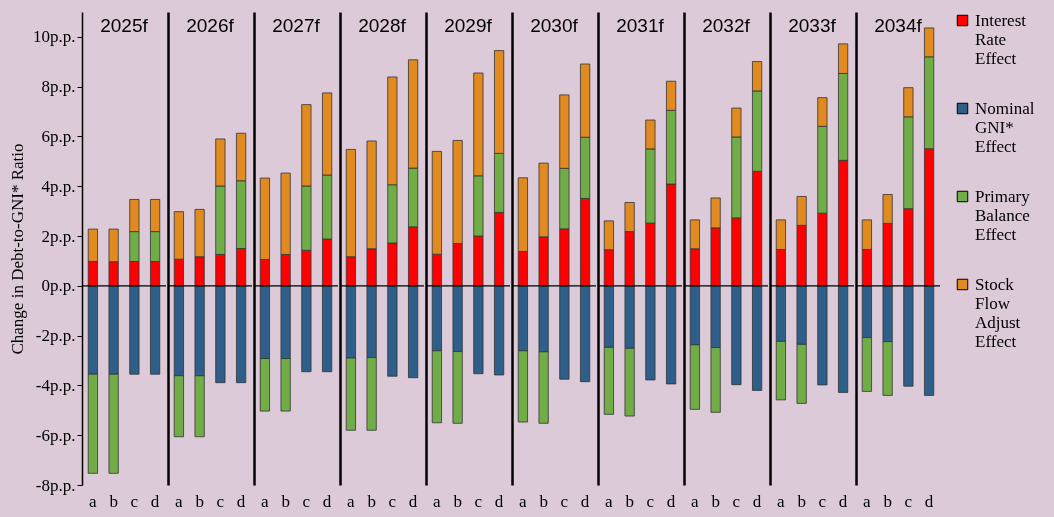  What do you see at coordinates (726, 25) in the screenshot?
I see `chart-title: 2032f` at bounding box center [726, 25].